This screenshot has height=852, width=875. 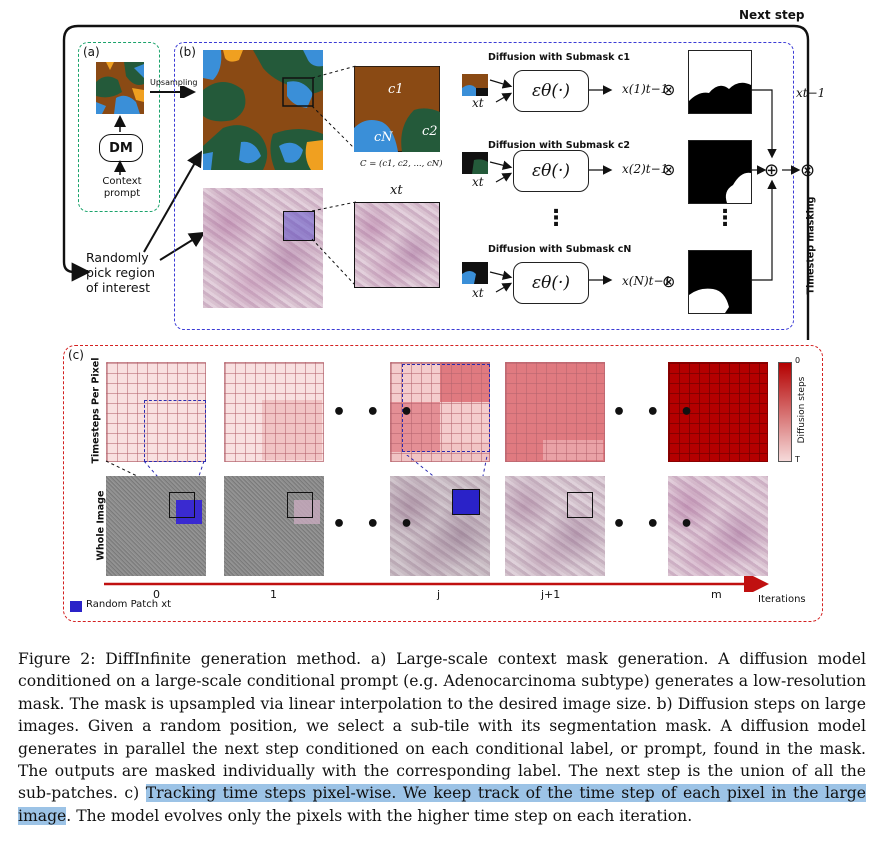 What do you see at coordinates (120, 167) in the screenshot?
I see `arrow-prompt-to-dm` at bounding box center [120, 167].